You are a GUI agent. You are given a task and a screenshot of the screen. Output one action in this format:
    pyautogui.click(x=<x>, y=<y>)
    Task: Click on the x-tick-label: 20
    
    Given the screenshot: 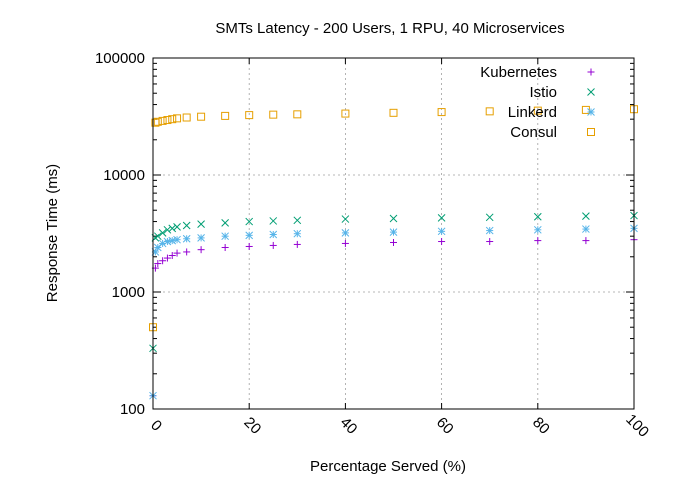 What is the action you would take?
    pyautogui.click(x=252, y=426)
    